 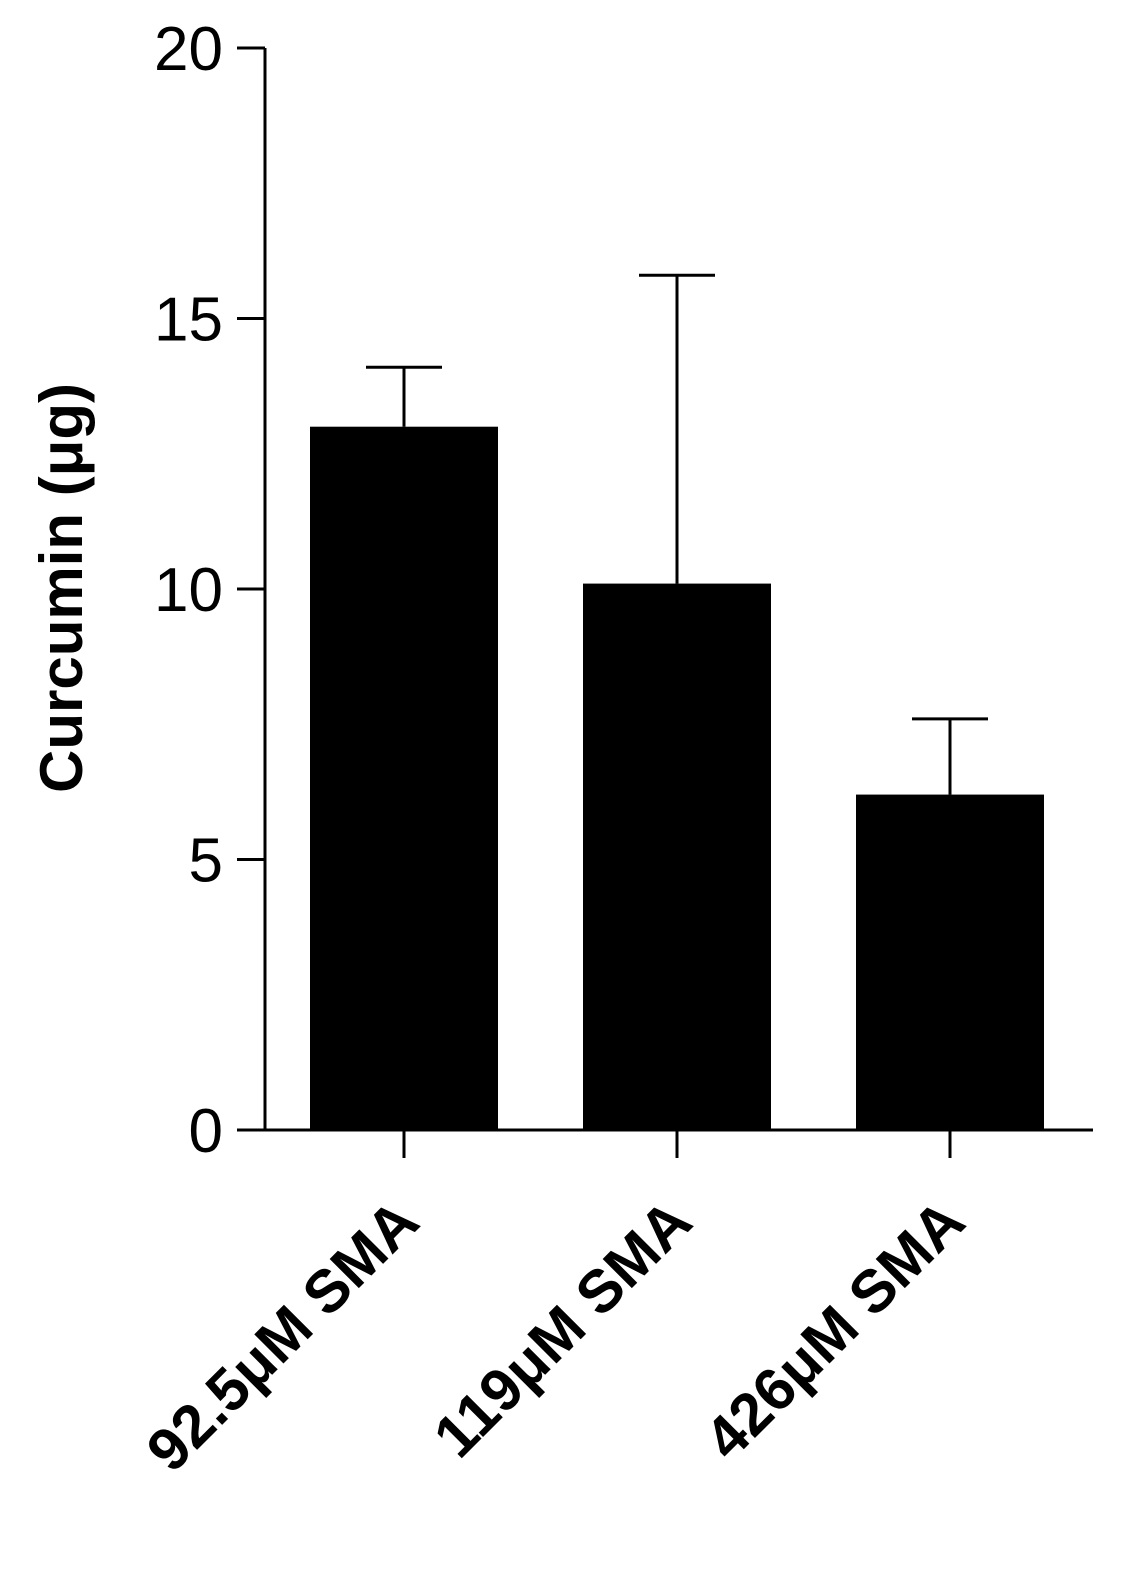 I want to click on y-tick-label: 5, so click(x=206, y=861).